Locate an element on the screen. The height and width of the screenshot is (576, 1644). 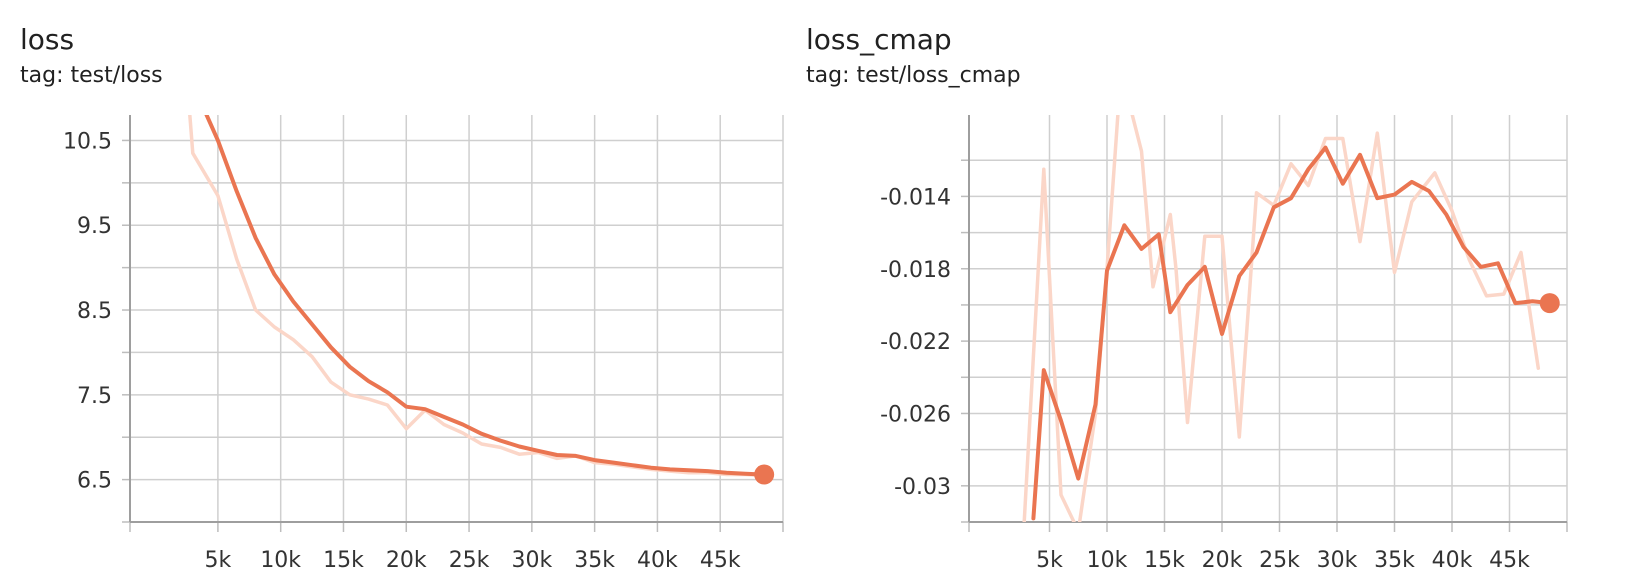
chart-tag: tag: test/loss_cmap is located at coordinates (913, 75).